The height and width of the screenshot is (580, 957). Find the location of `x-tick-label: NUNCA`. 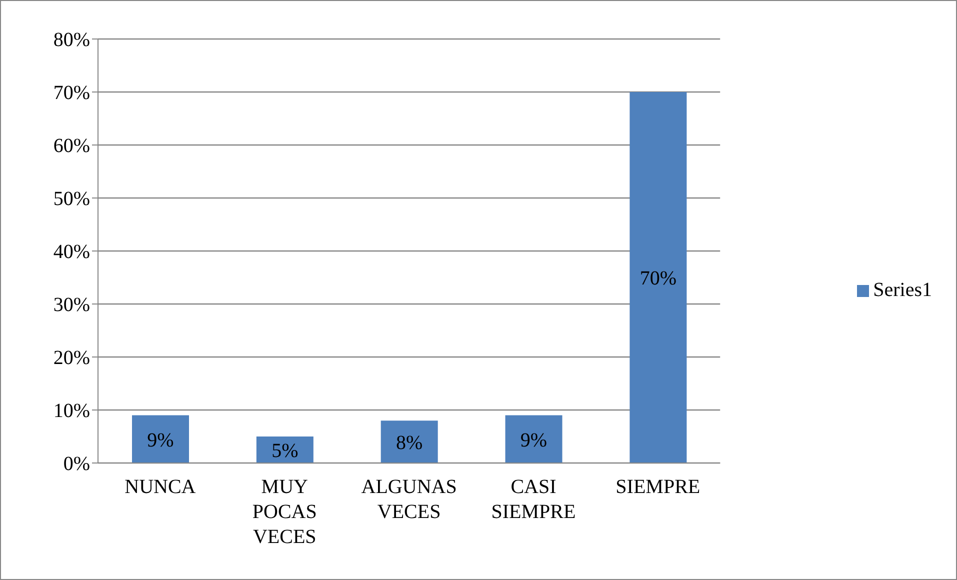

x-tick-label: NUNCA is located at coordinates (160, 487).